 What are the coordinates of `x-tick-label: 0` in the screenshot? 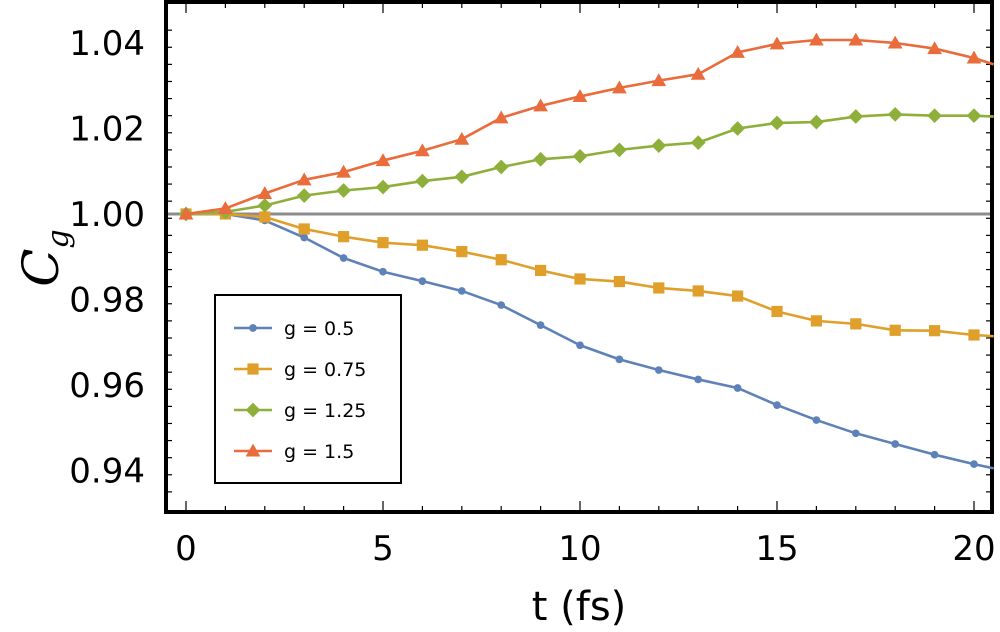 It's located at (186, 549).